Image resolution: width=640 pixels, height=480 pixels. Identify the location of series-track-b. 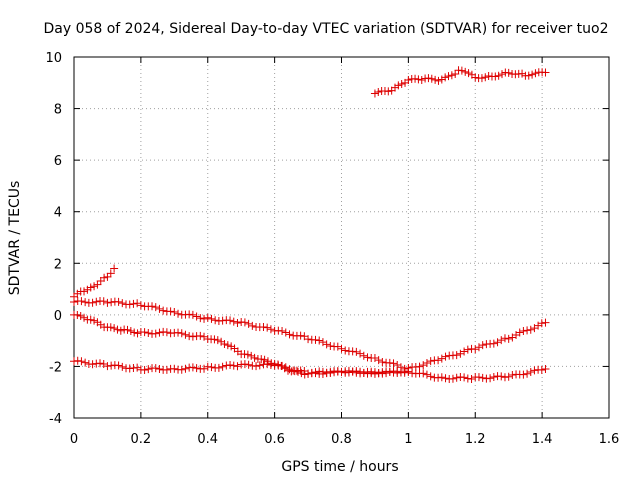
(310, 334).